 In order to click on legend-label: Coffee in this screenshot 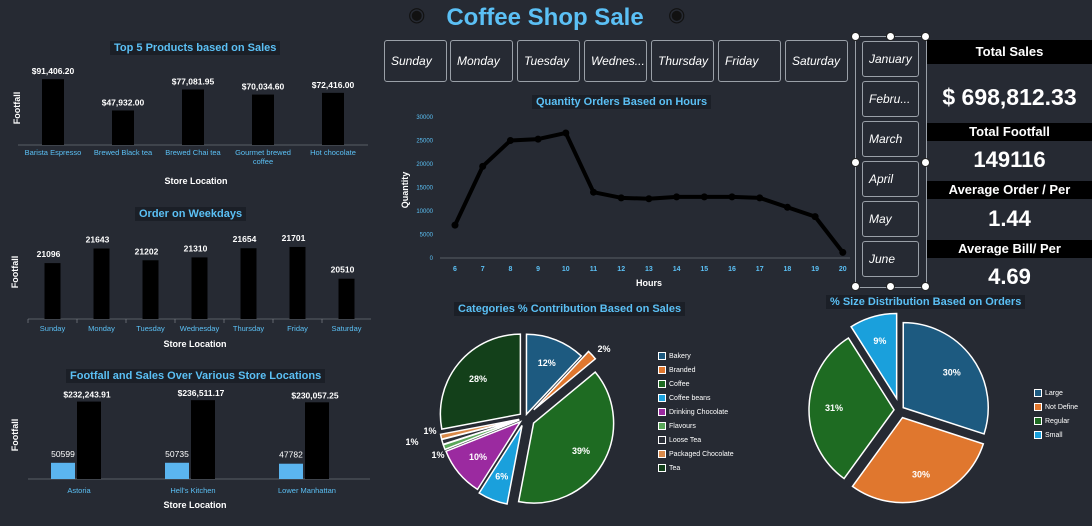, I will do `click(679, 384)`.